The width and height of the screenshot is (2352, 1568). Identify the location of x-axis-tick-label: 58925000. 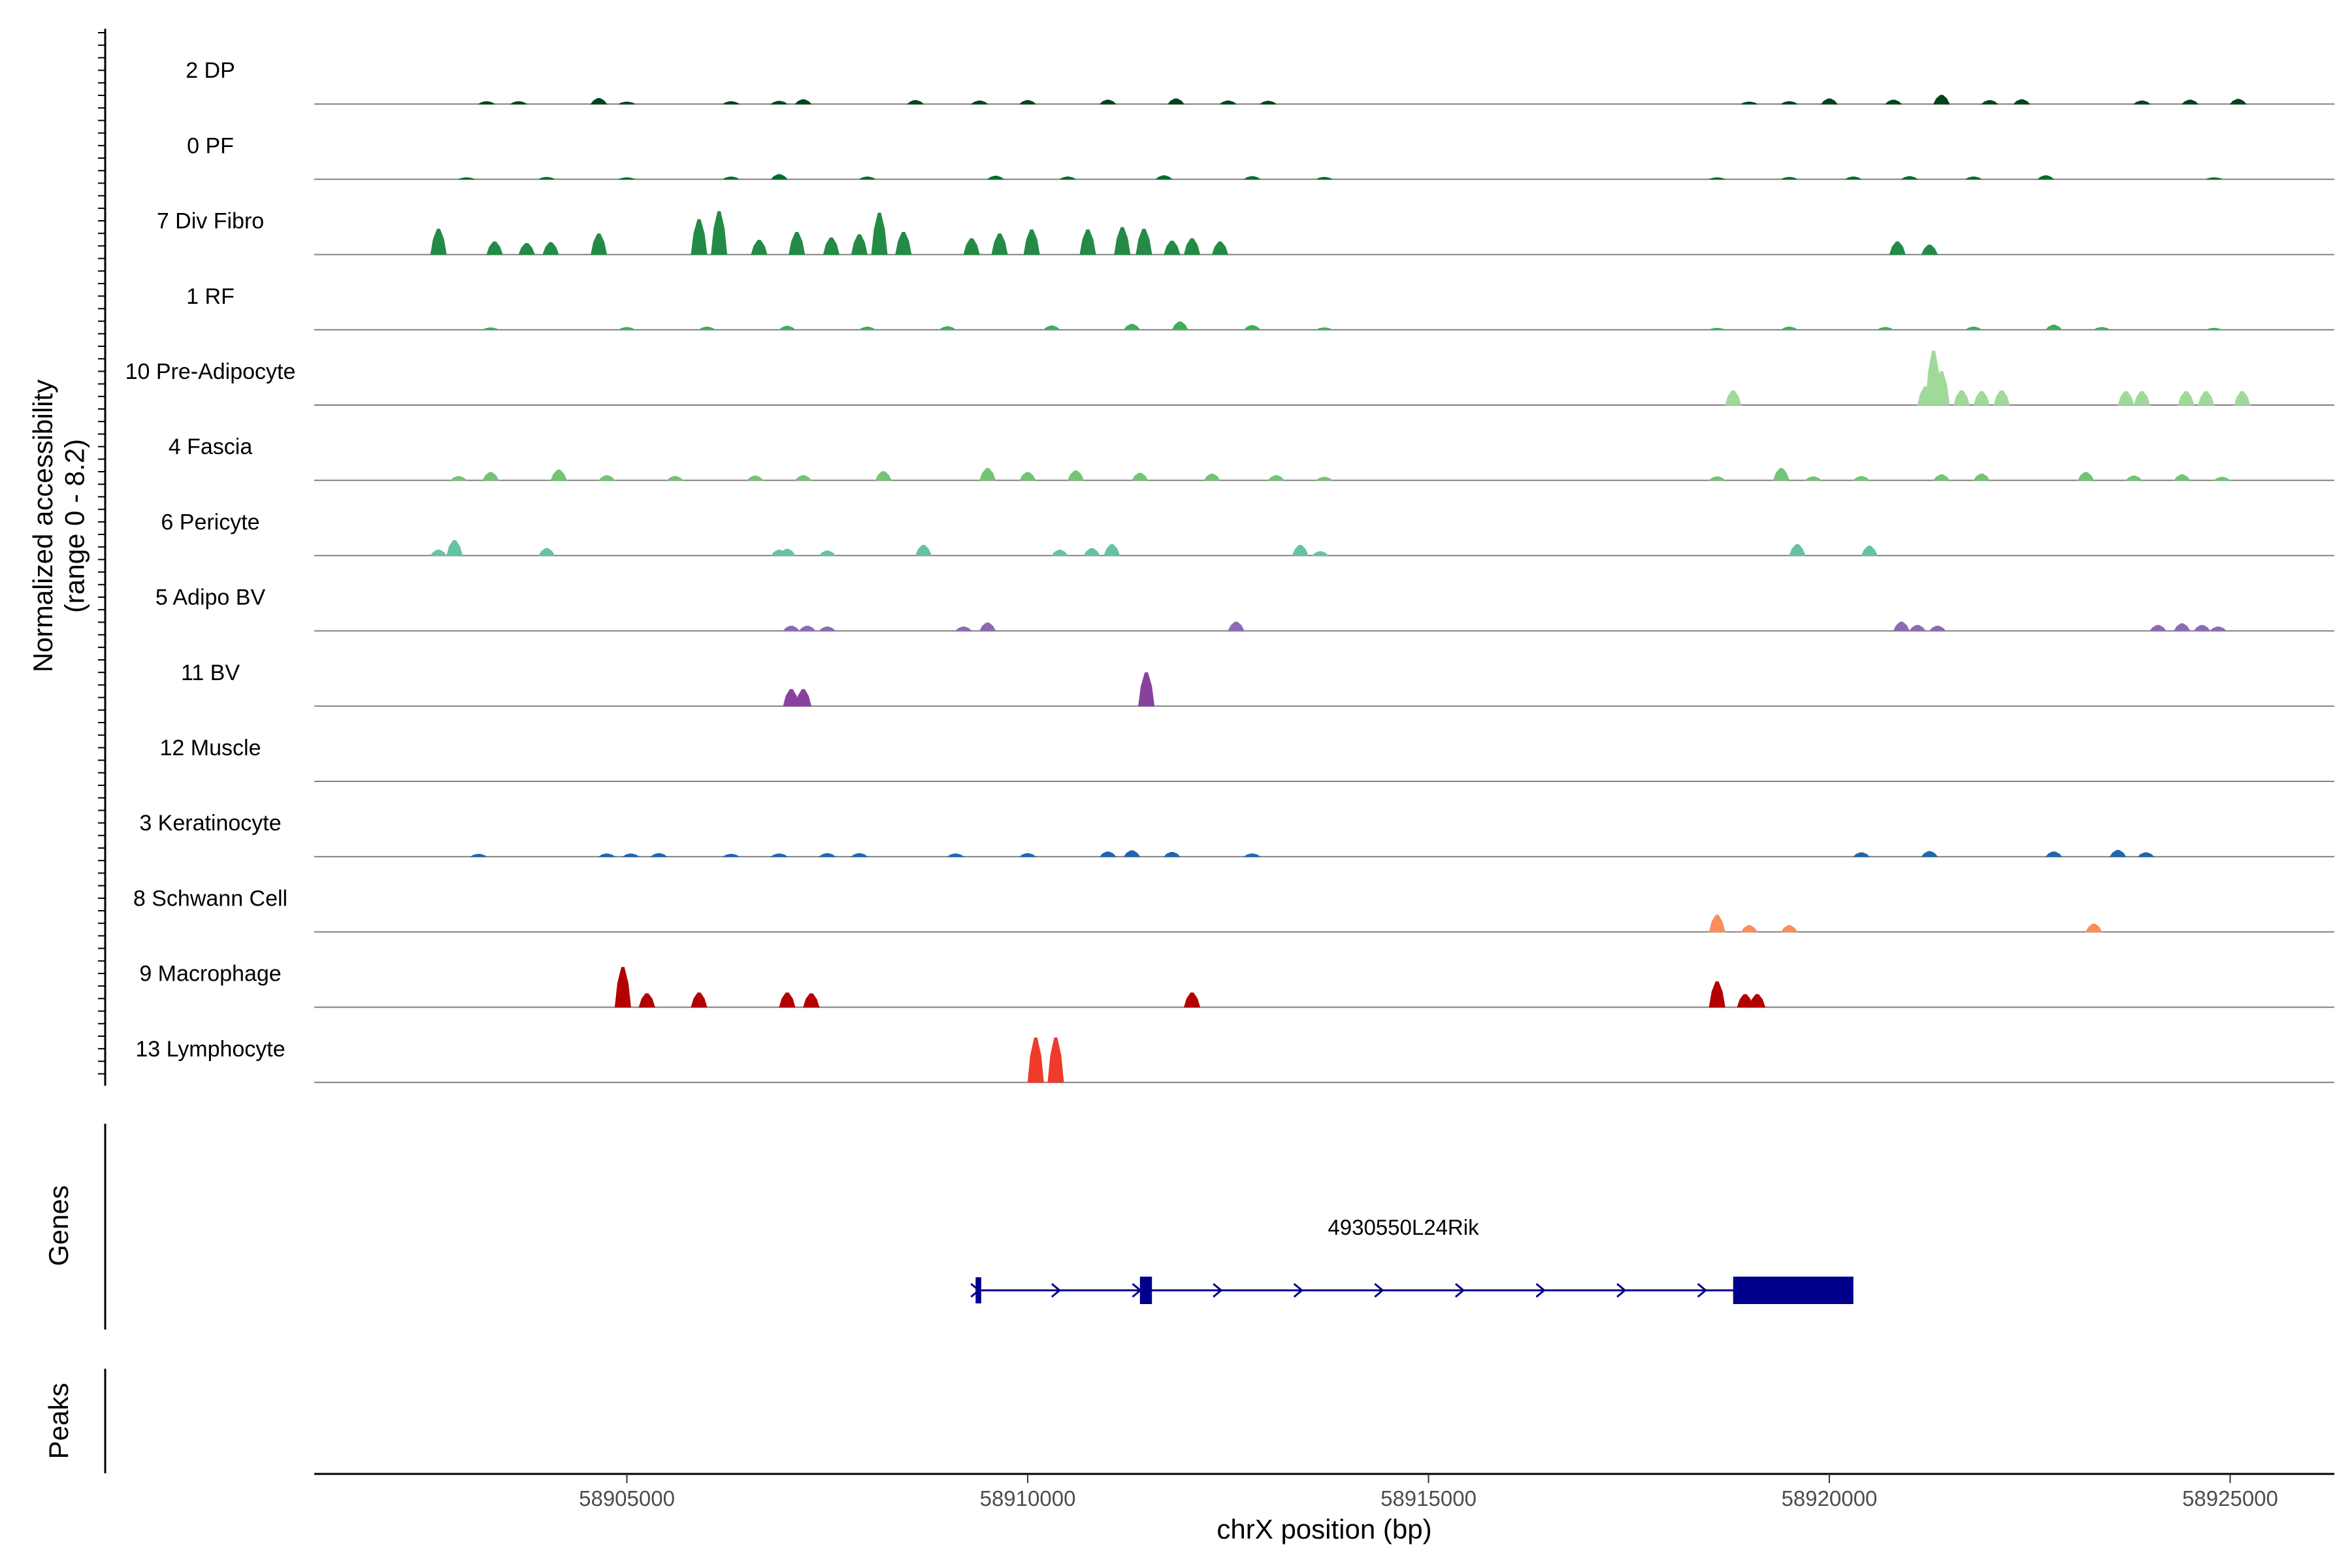
(2230, 1498).